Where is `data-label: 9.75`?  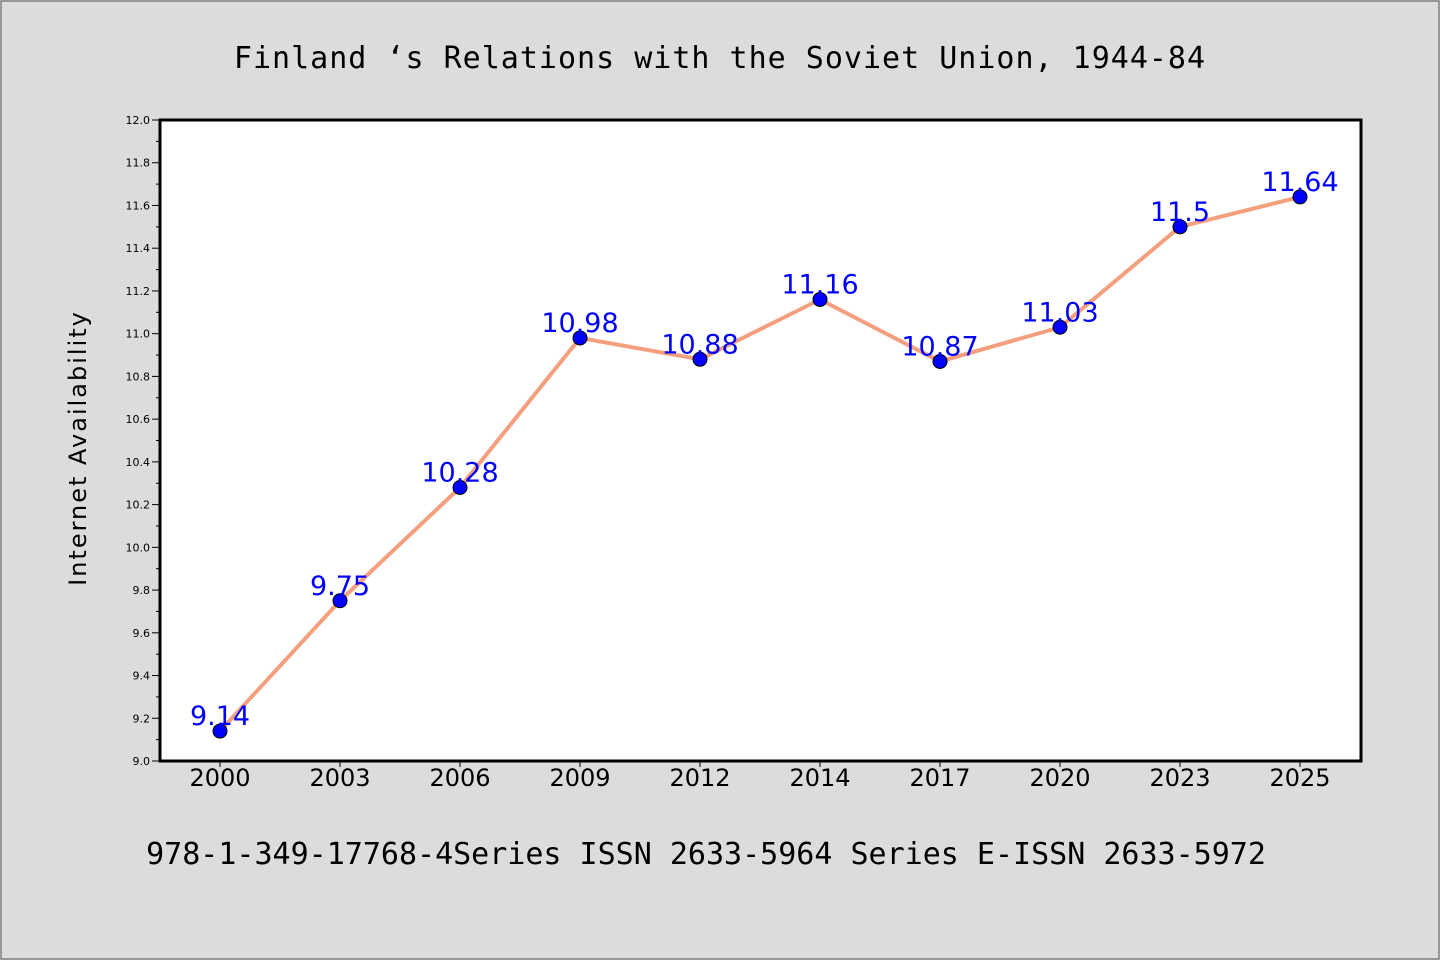 data-label: 9.75 is located at coordinates (340, 586).